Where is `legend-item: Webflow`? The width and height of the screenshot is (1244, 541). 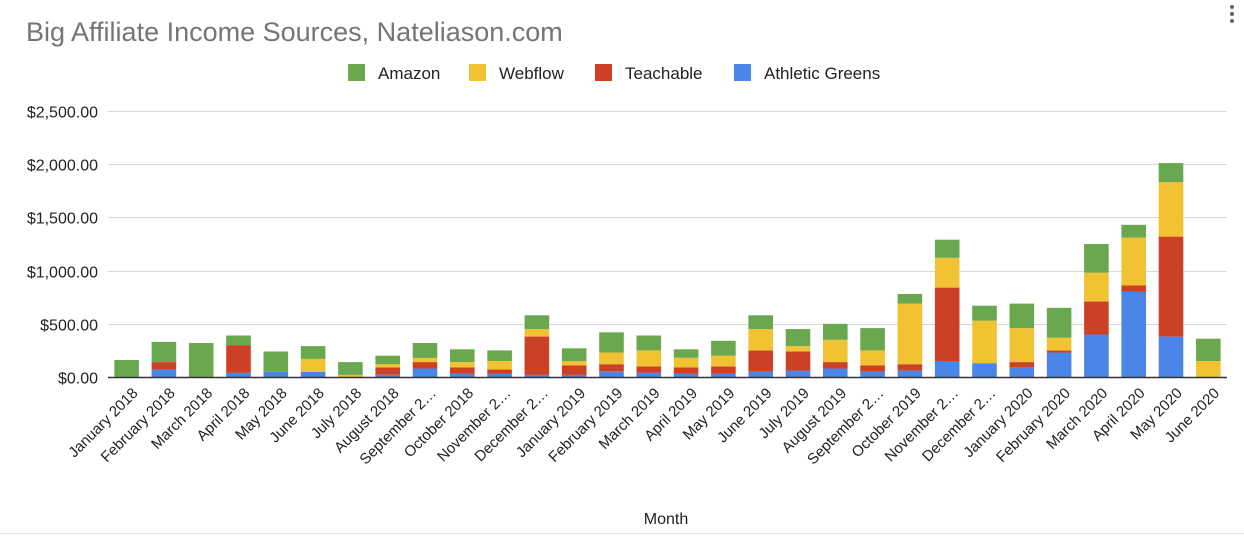
legend-item: Webflow is located at coordinates (517, 73).